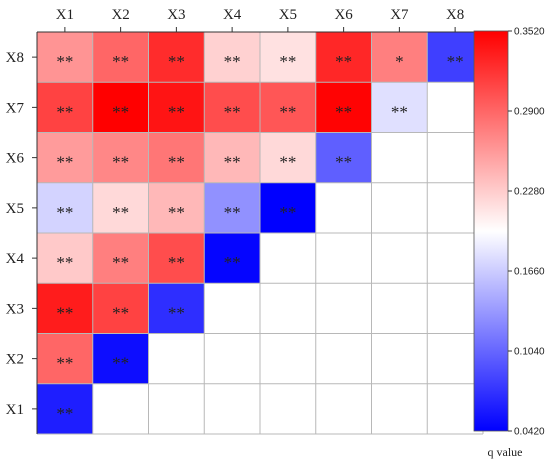 This screenshot has height=466, width=550. Describe the element at coordinates (65, 15) in the screenshot. I see `x-tick-label: X1` at that location.